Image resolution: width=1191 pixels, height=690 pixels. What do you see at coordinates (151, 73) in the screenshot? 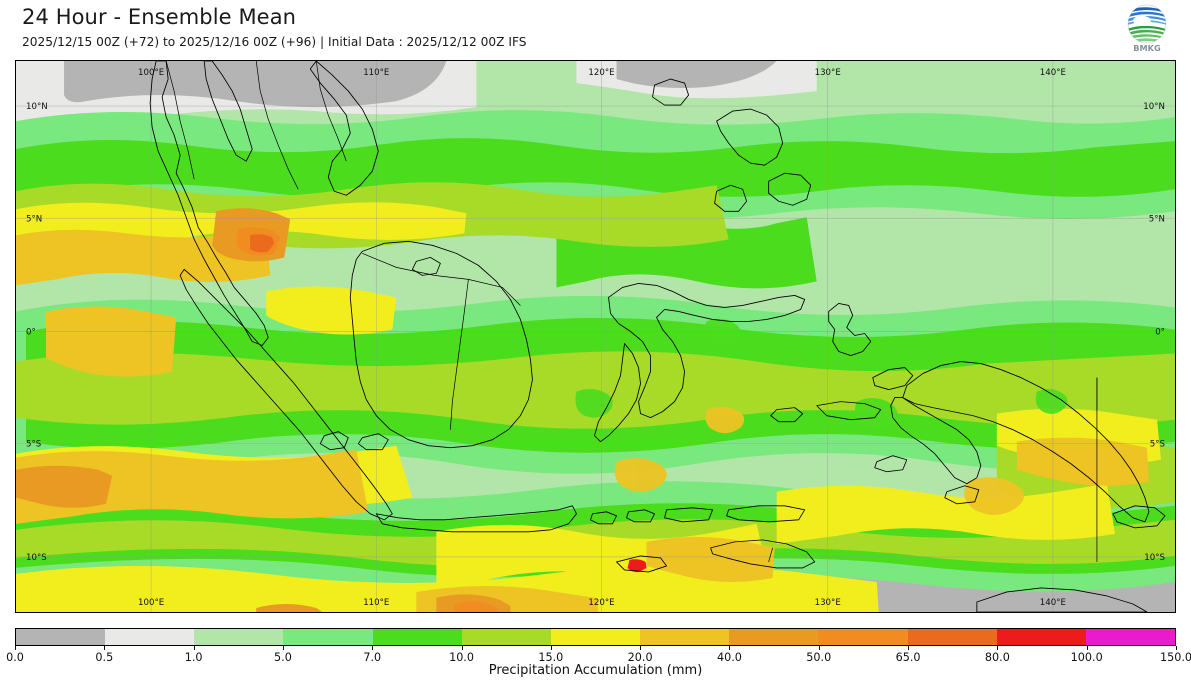
I see `lon-label-100e-top: 100°E` at bounding box center [151, 73].